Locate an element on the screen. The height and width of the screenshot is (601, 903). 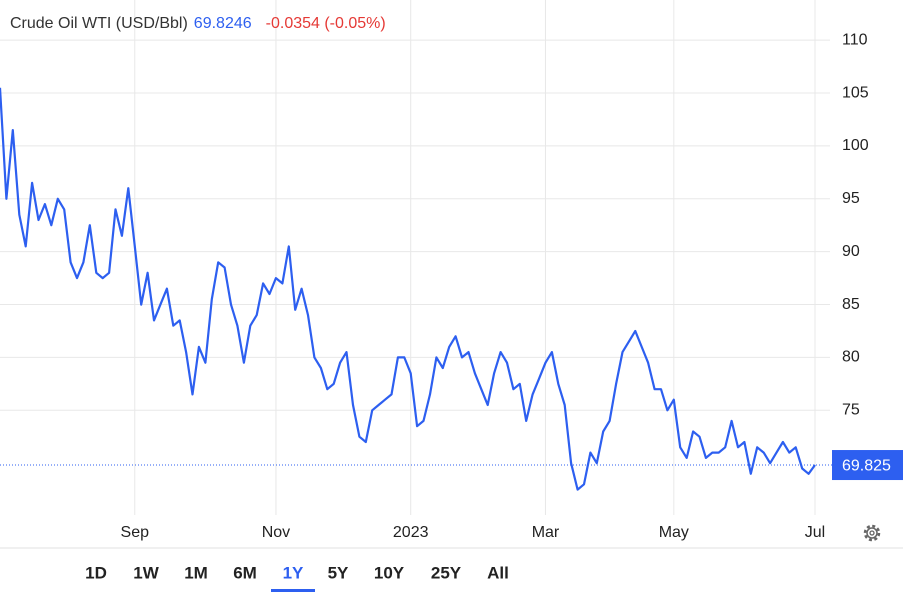
range-button: 25Y is located at coordinates (446, 572).